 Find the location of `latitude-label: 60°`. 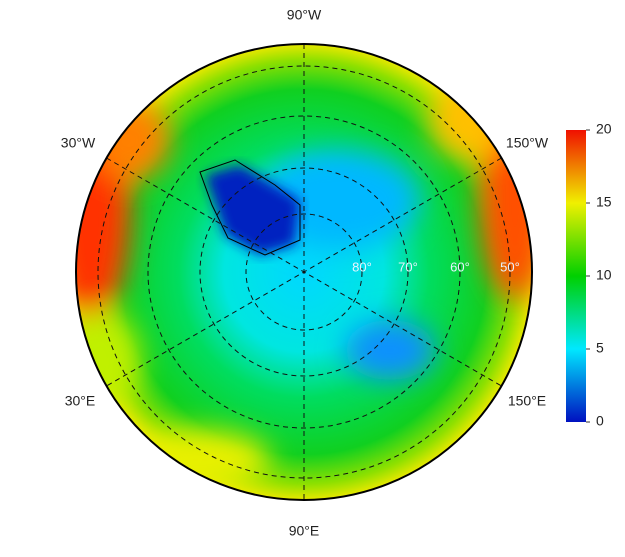

latitude-label: 60° is located at coordinates (460, 266).